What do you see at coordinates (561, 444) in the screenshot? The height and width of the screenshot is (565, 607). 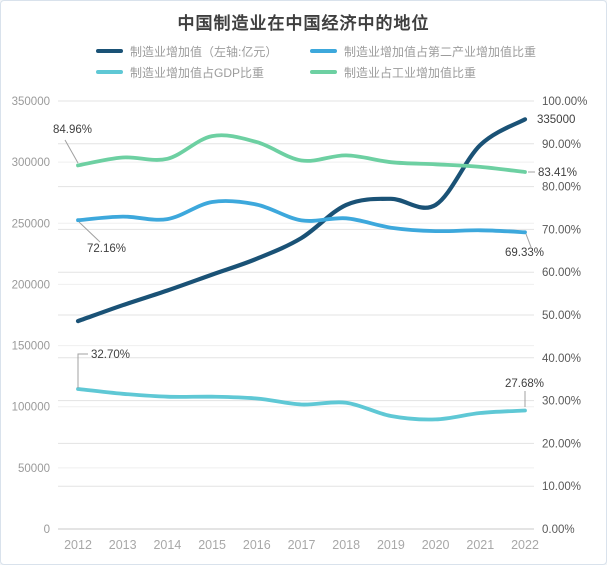 I see `y-axis-label-right: 20.00%` at bounding box center [561, 444].